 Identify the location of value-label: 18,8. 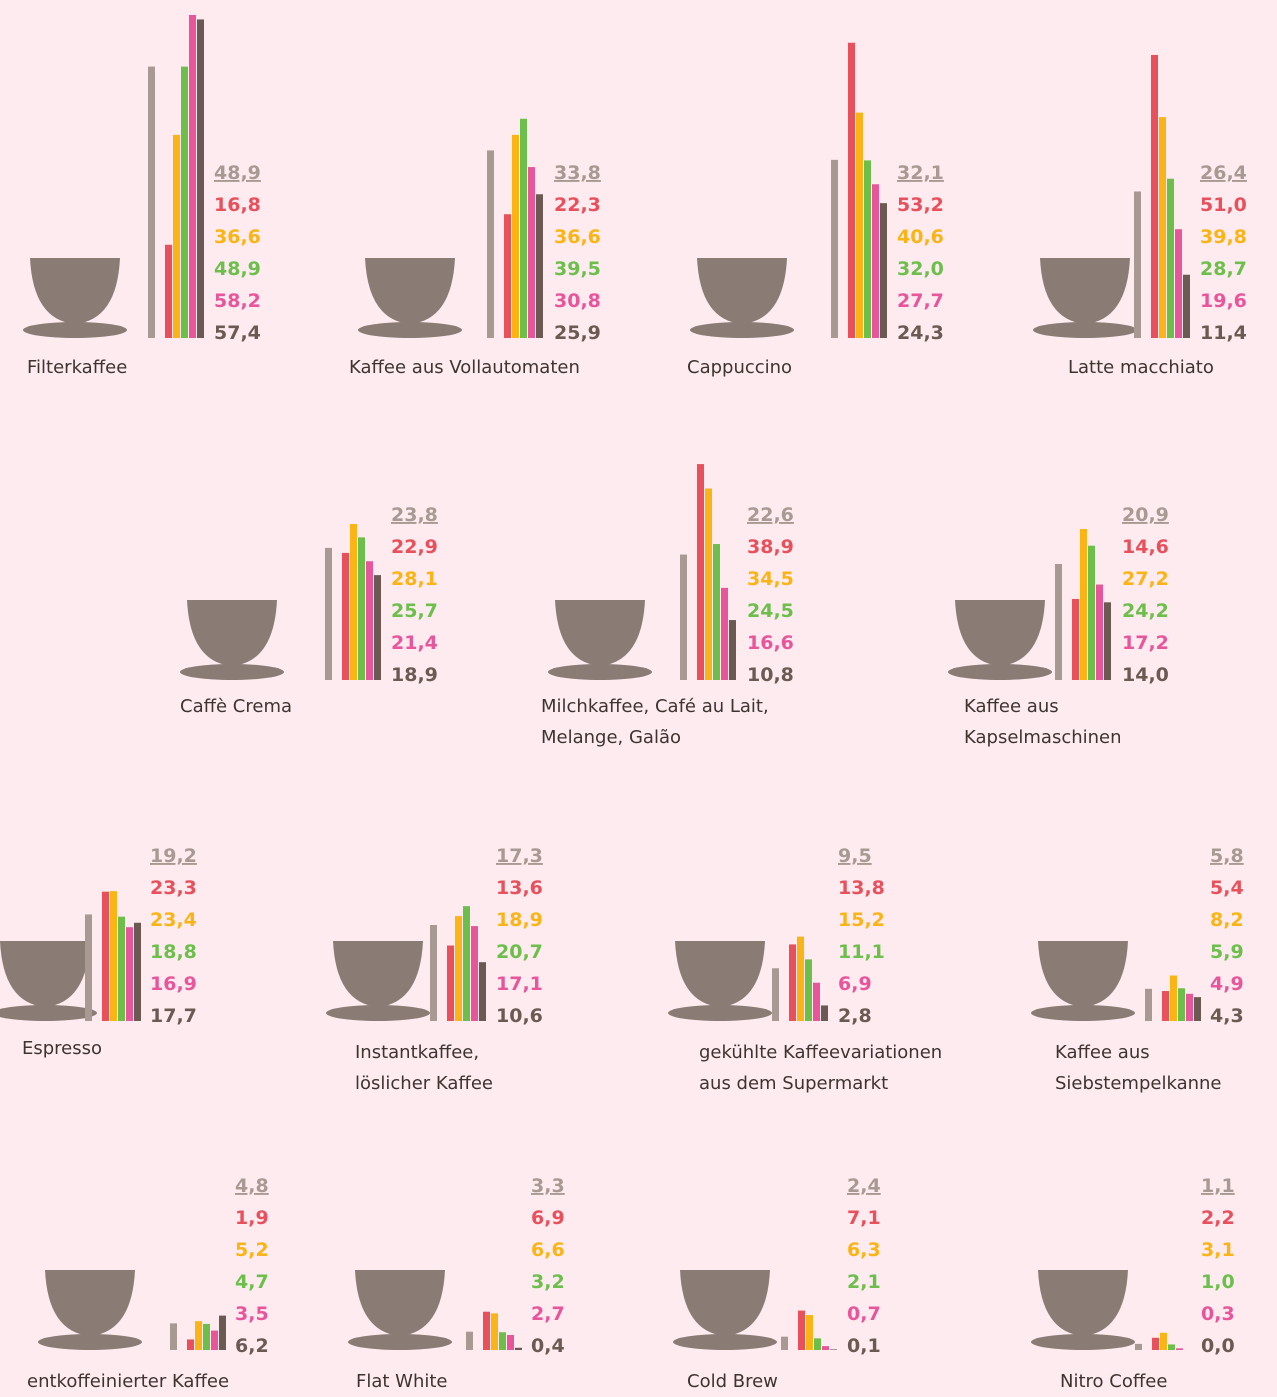
(173, 952).